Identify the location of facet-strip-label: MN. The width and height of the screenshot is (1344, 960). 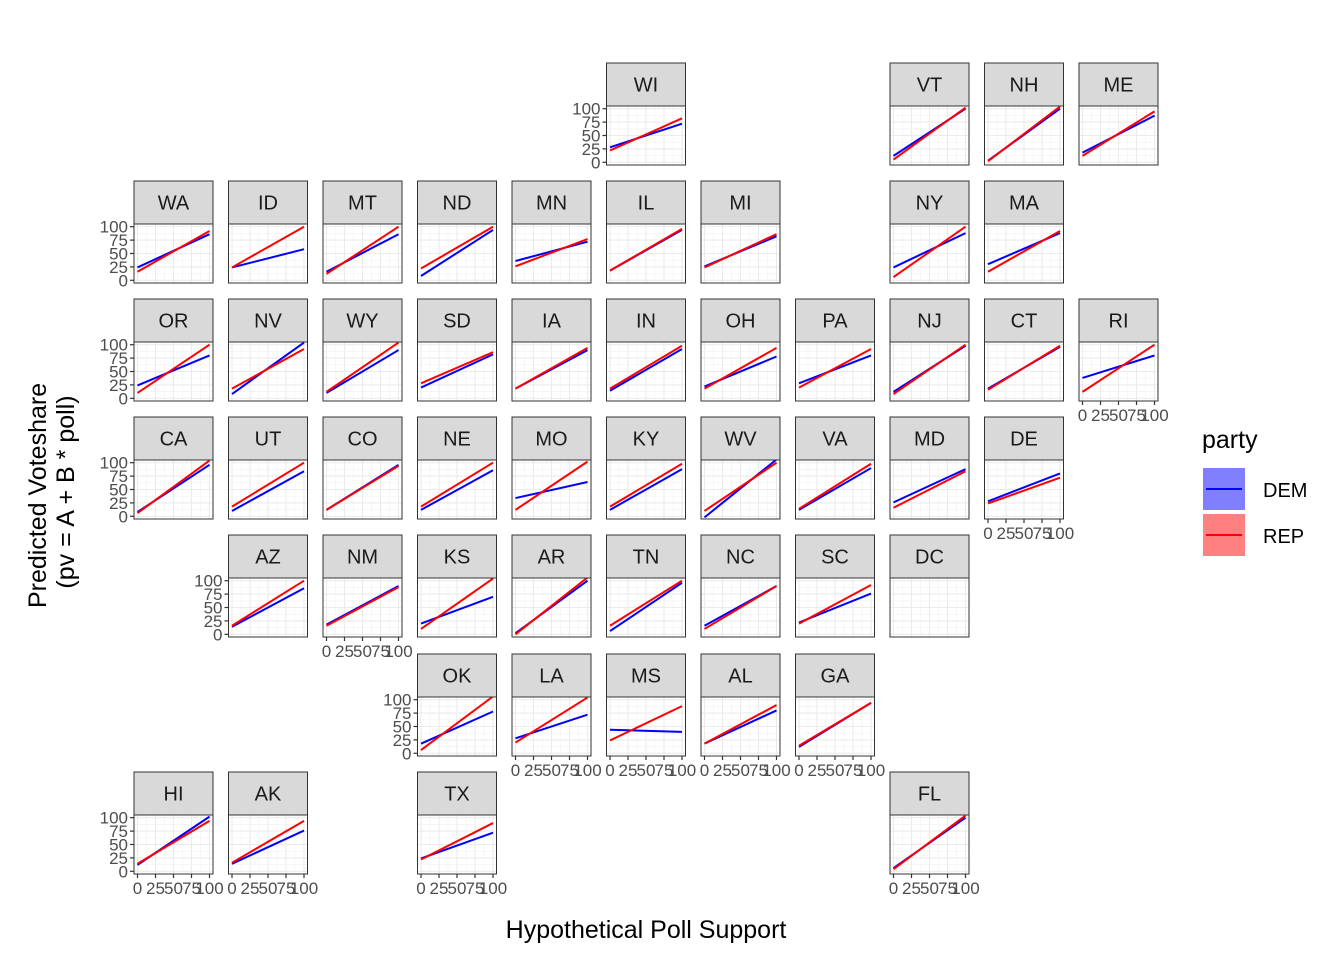
(551, 204).